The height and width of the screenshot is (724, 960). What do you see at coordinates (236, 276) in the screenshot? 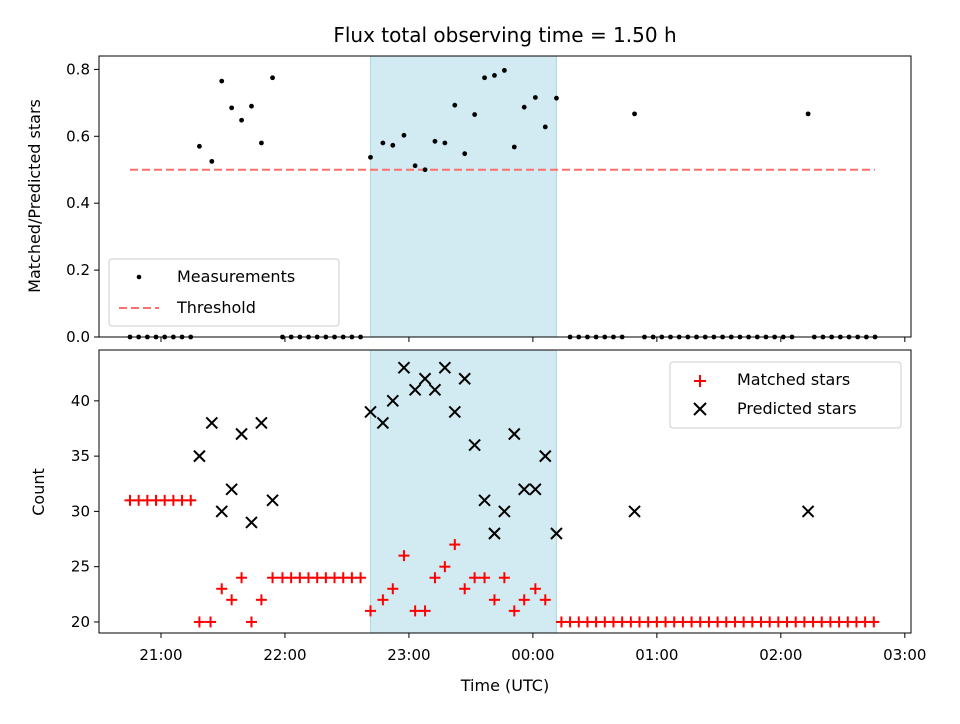
I see `legend-measurements-label: Measurements` at bounding box center [236, 276].